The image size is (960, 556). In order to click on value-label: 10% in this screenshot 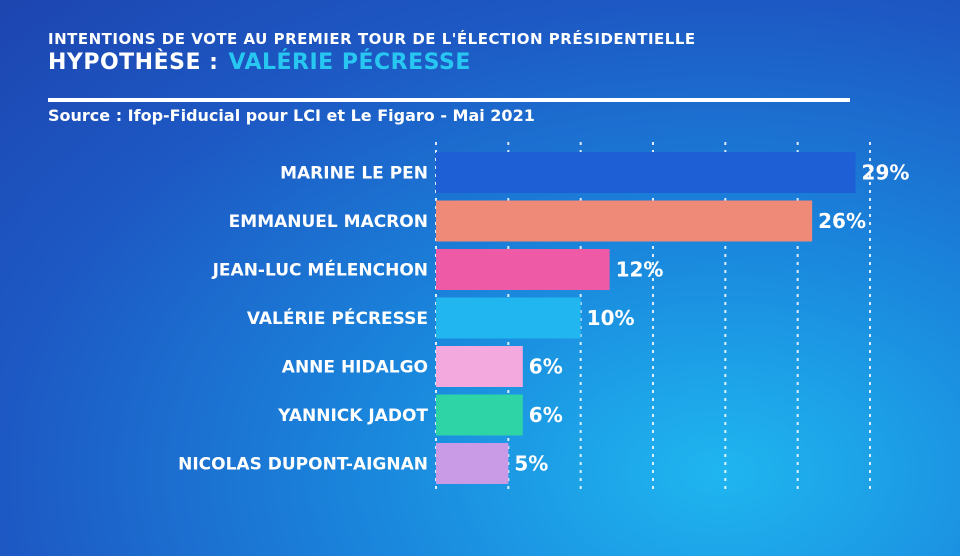, I will do `click(611, 318)`.